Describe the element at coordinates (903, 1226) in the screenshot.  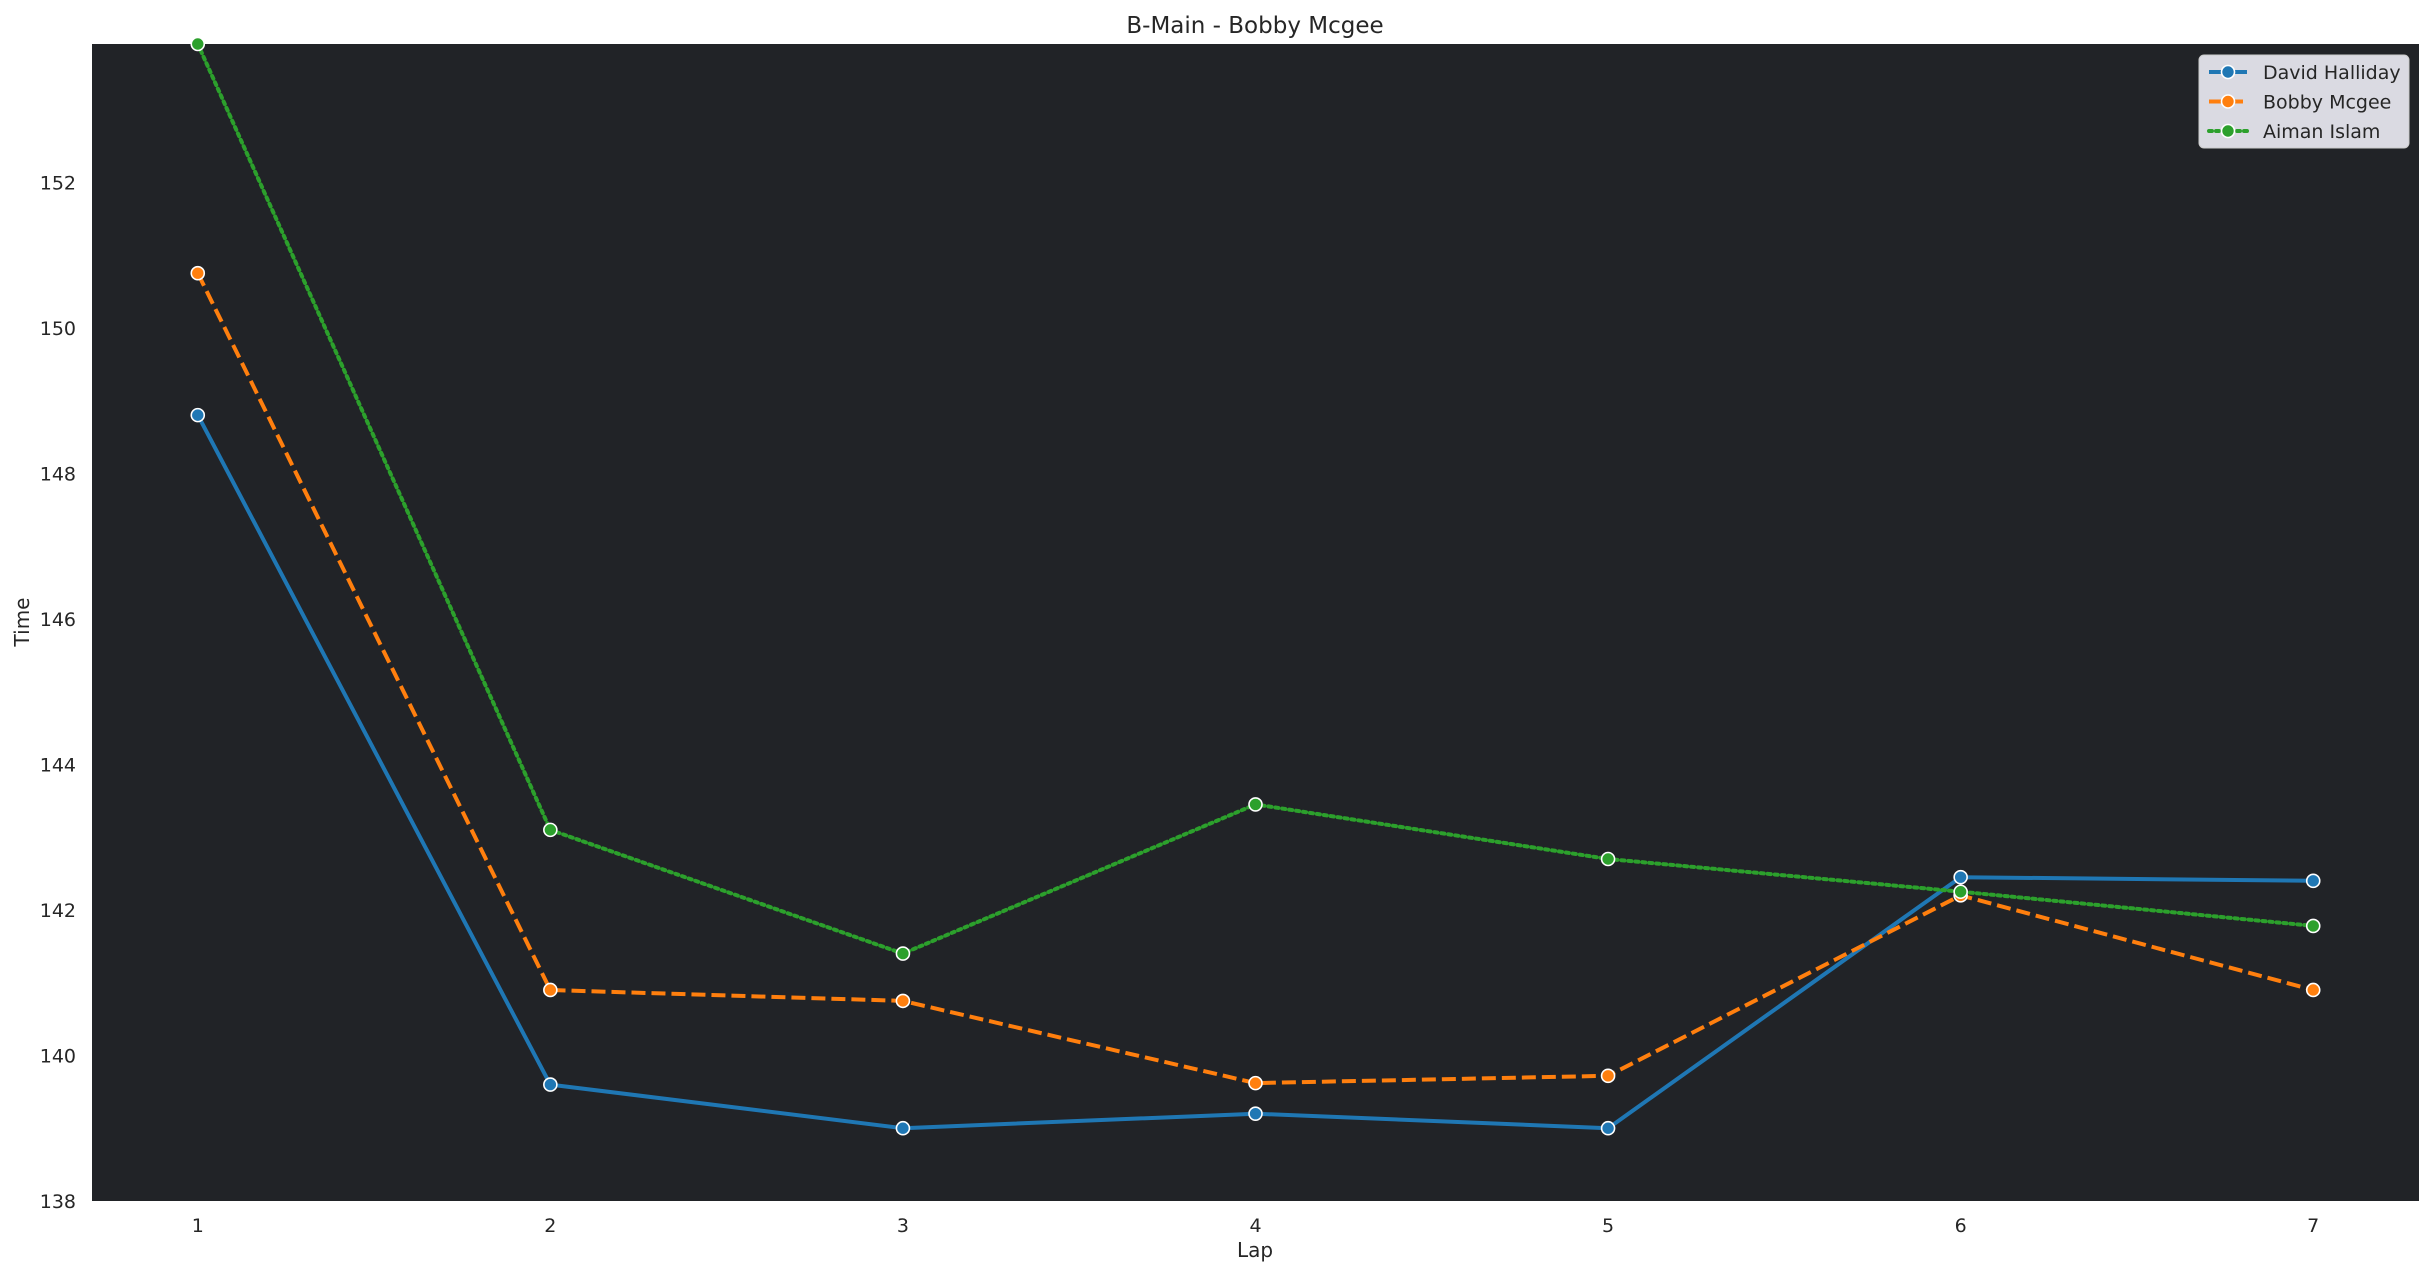
I see `x-tick-label: 3` at that location.